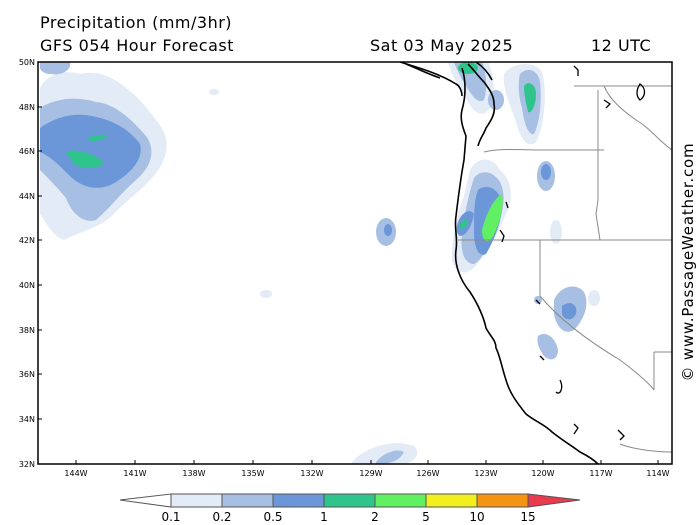 Image resolution: width=700 pixels, height=525 pixels. What do you see at coordinates (27, 107) in the screenshot?
I see `lat-label: 48N` at bounding box center [27, 107].